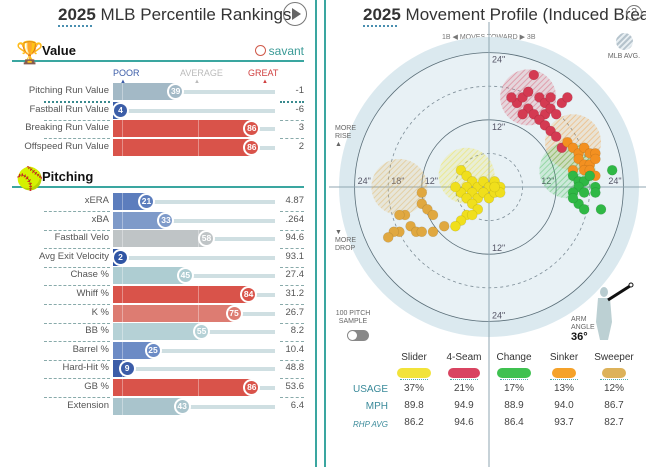 The height and width of the screenshot is (467, 646). I want to click on savant-link: savant, so click(279, 51).